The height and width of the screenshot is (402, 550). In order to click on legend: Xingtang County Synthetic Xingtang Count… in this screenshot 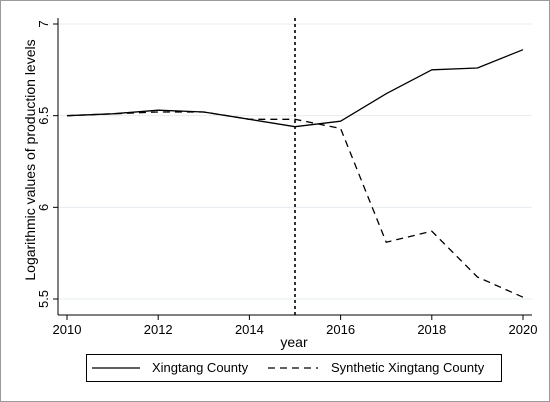, I will do `click(294, 368)`.